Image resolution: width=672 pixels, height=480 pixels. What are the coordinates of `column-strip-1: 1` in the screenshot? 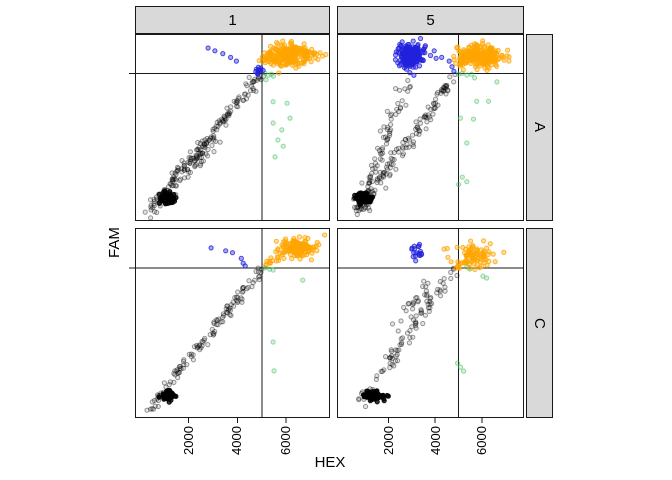 It's located at (232, 20).